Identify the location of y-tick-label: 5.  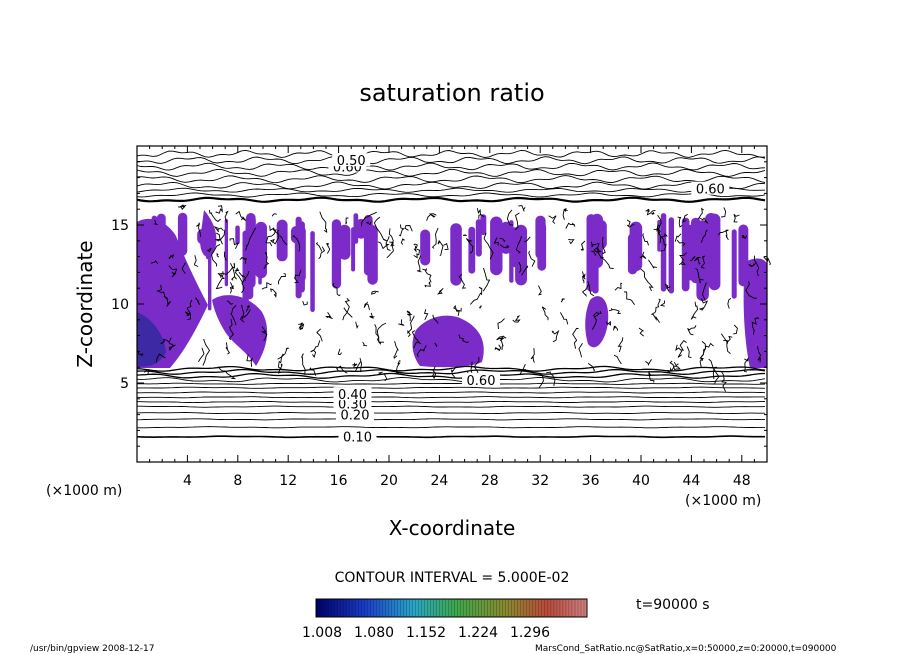
(124, 384).